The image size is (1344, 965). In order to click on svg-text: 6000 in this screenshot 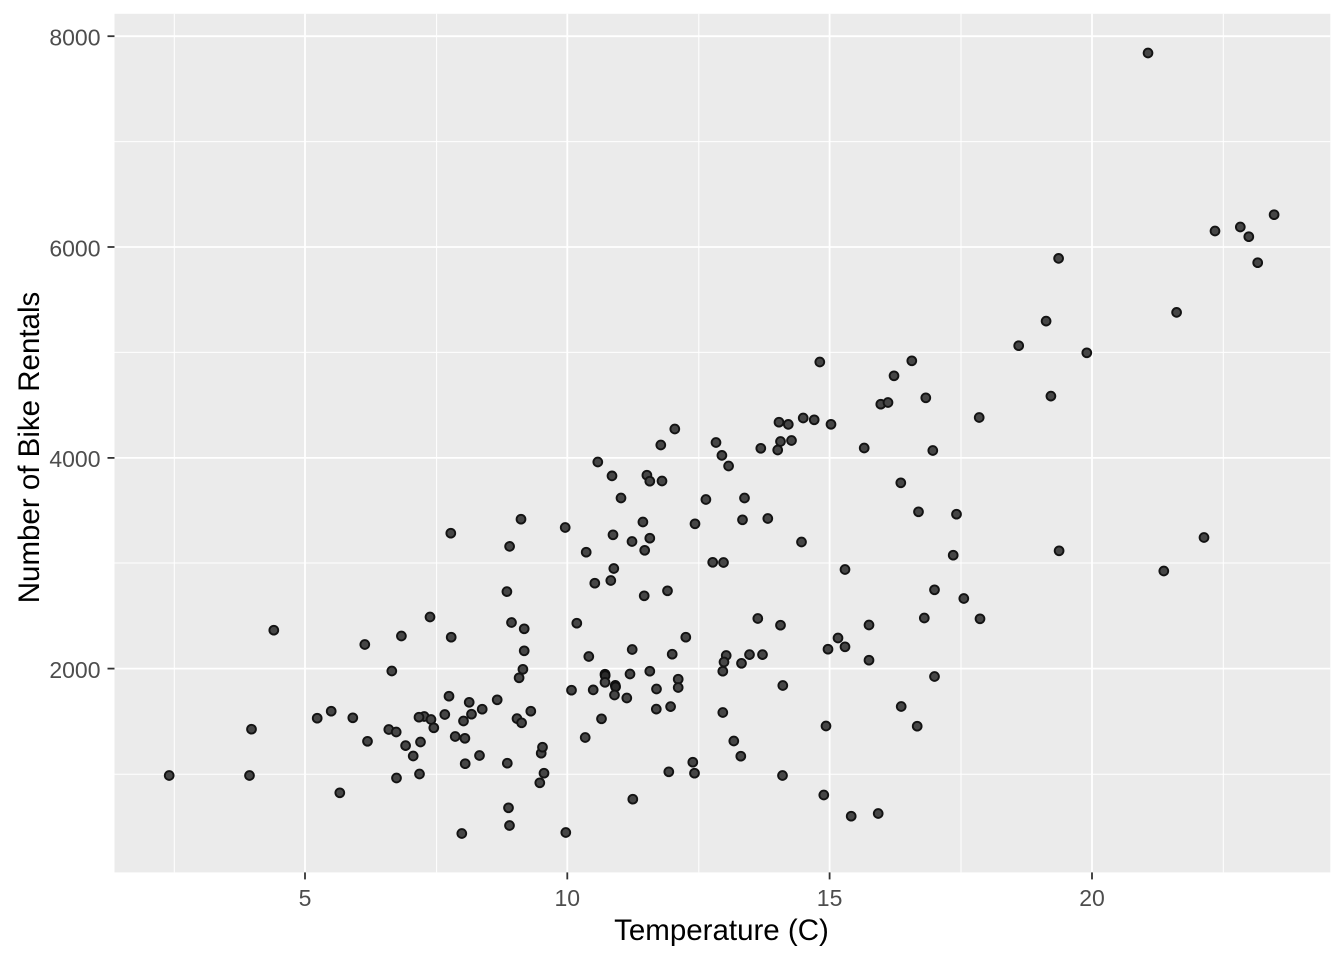, I will do `click(74, 248)`.